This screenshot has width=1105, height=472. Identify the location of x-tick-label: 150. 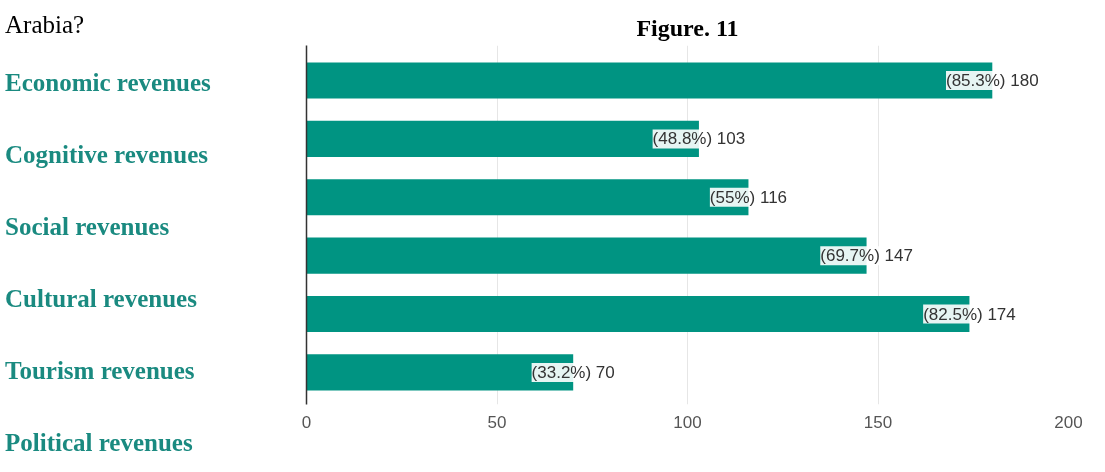
(878, 422).